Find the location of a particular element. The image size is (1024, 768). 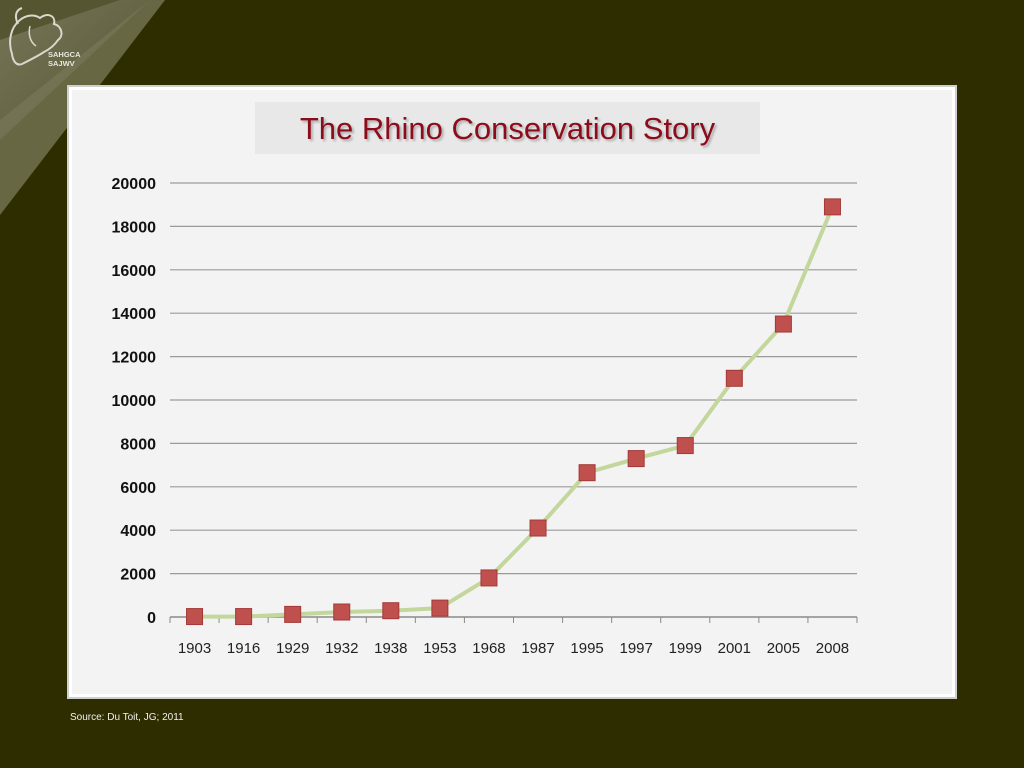

y-tick-label: 18000 is located at coordinates (134, 227).